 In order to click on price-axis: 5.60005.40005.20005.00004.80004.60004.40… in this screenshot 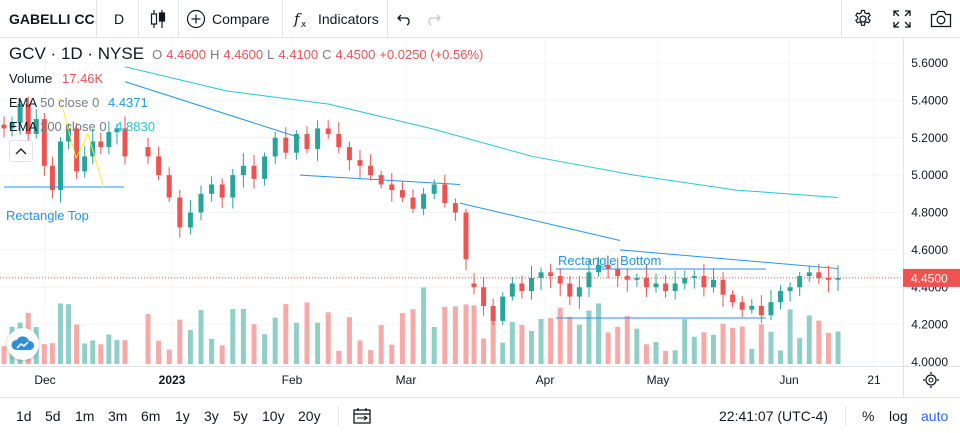, I will do `click(929, 212)`.